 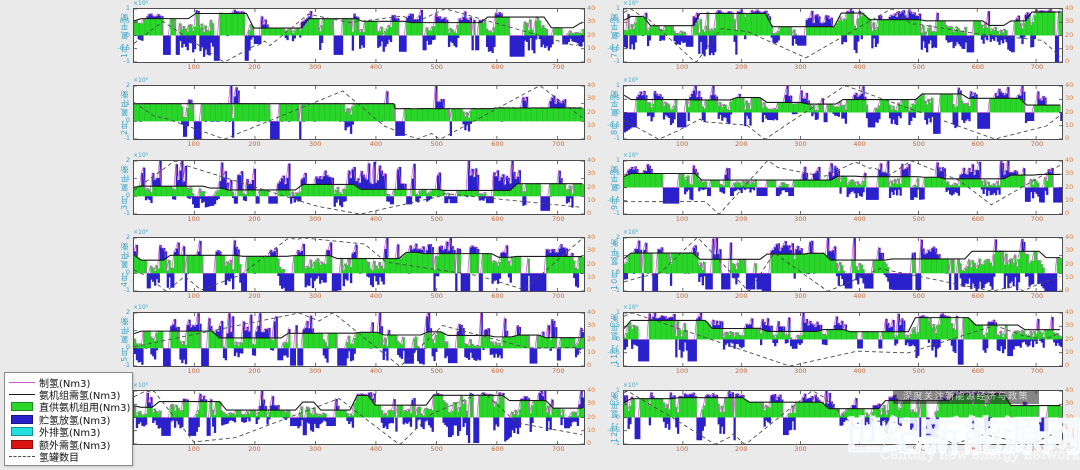 I want to click on legend-item-label: 氨机组需氢(Nm3), so click(x=80, y=397).